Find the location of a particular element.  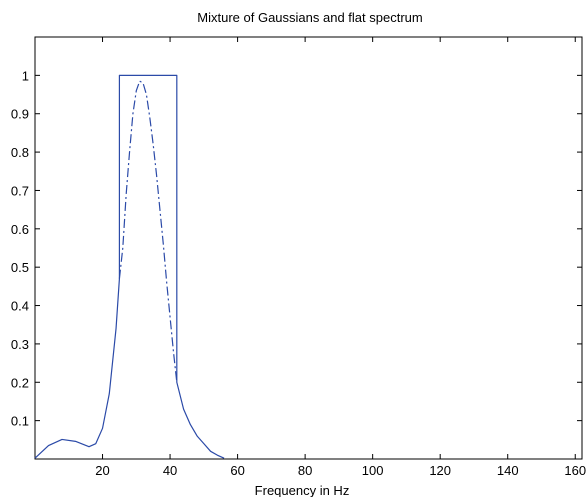

y-tick-label: 0.7 is located at coordinates (20, 190).